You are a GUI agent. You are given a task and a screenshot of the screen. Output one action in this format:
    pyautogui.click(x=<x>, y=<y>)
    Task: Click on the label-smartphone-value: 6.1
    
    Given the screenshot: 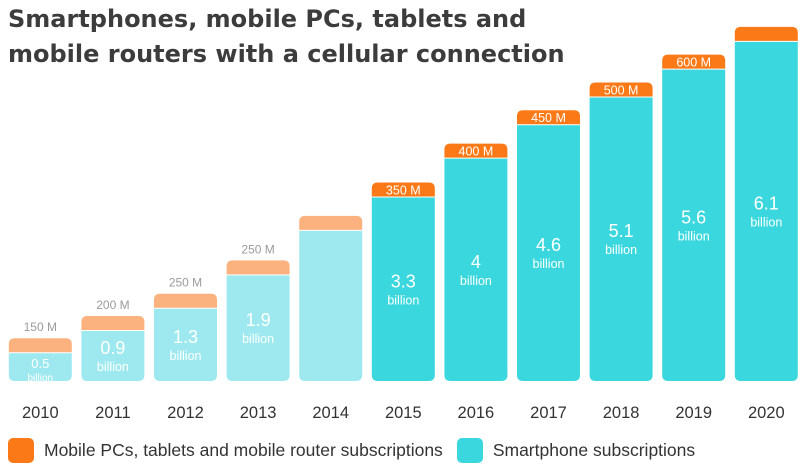 What is the action you would take?
    pyautogui.click(x=766, y=203)
    